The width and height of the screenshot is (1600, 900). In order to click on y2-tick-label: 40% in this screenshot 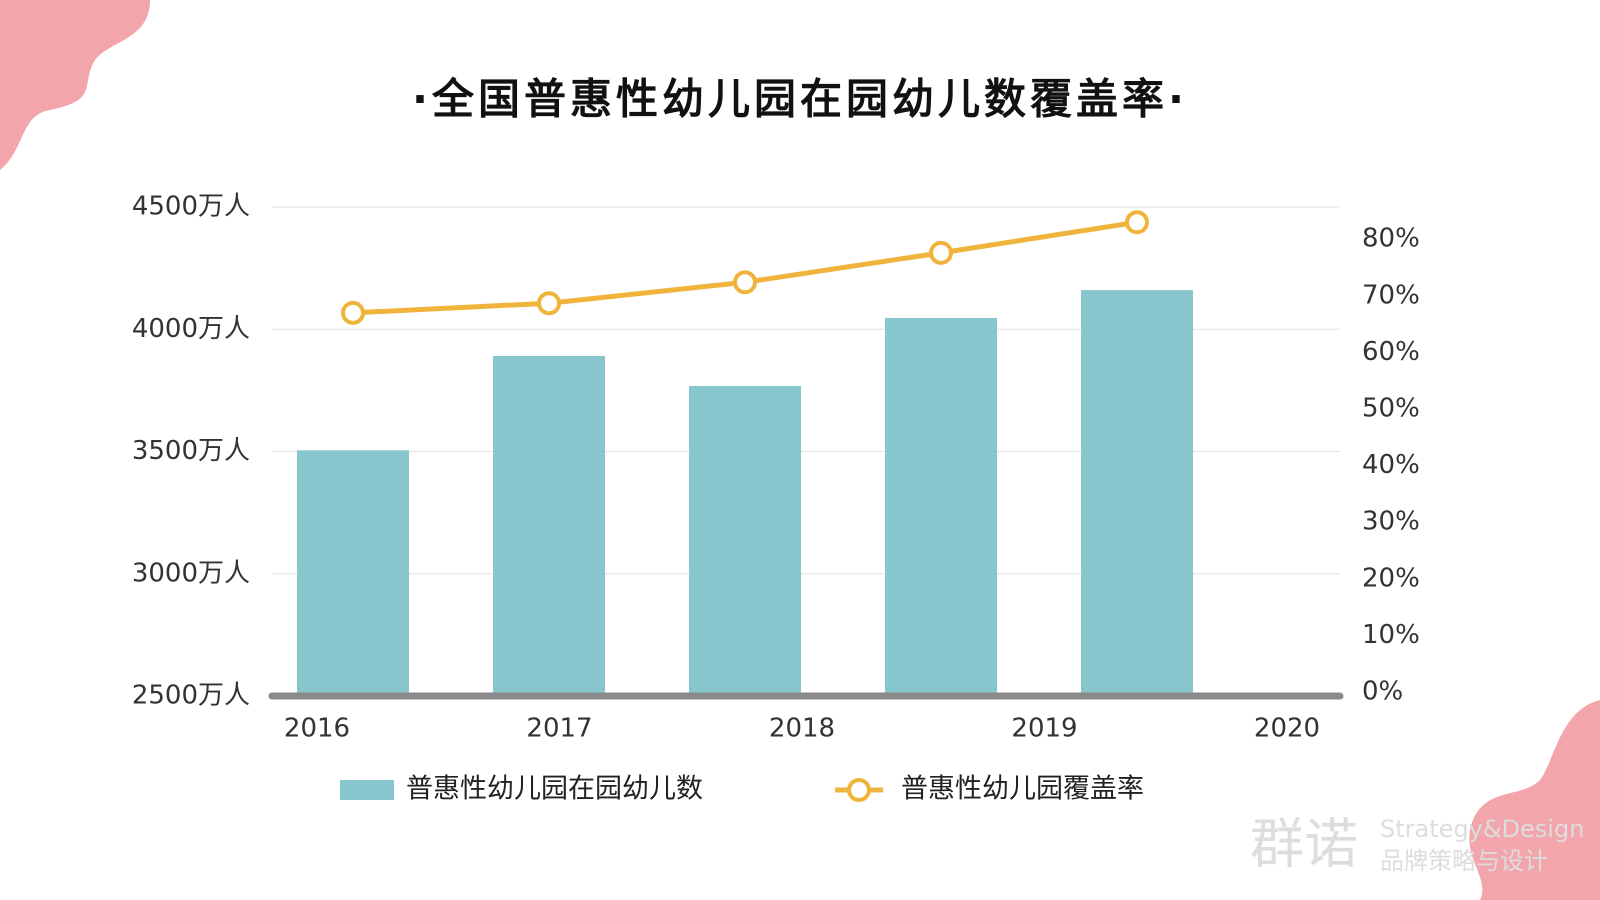, I will do `click(1391, 465)`.